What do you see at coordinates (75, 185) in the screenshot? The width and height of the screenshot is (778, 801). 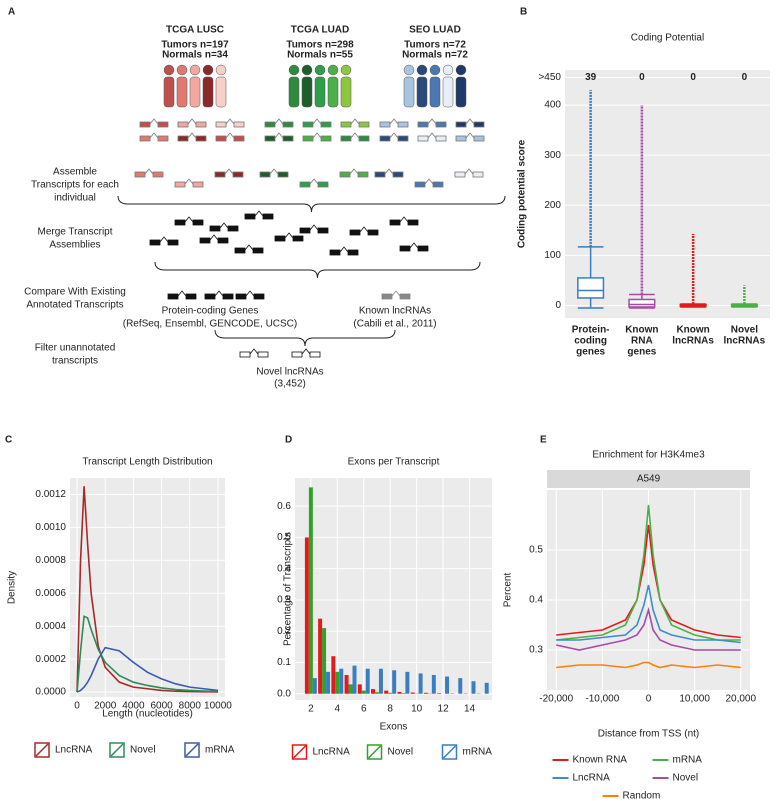 I see `step-label: Transcripts for each` at bounding box center [75, 185].